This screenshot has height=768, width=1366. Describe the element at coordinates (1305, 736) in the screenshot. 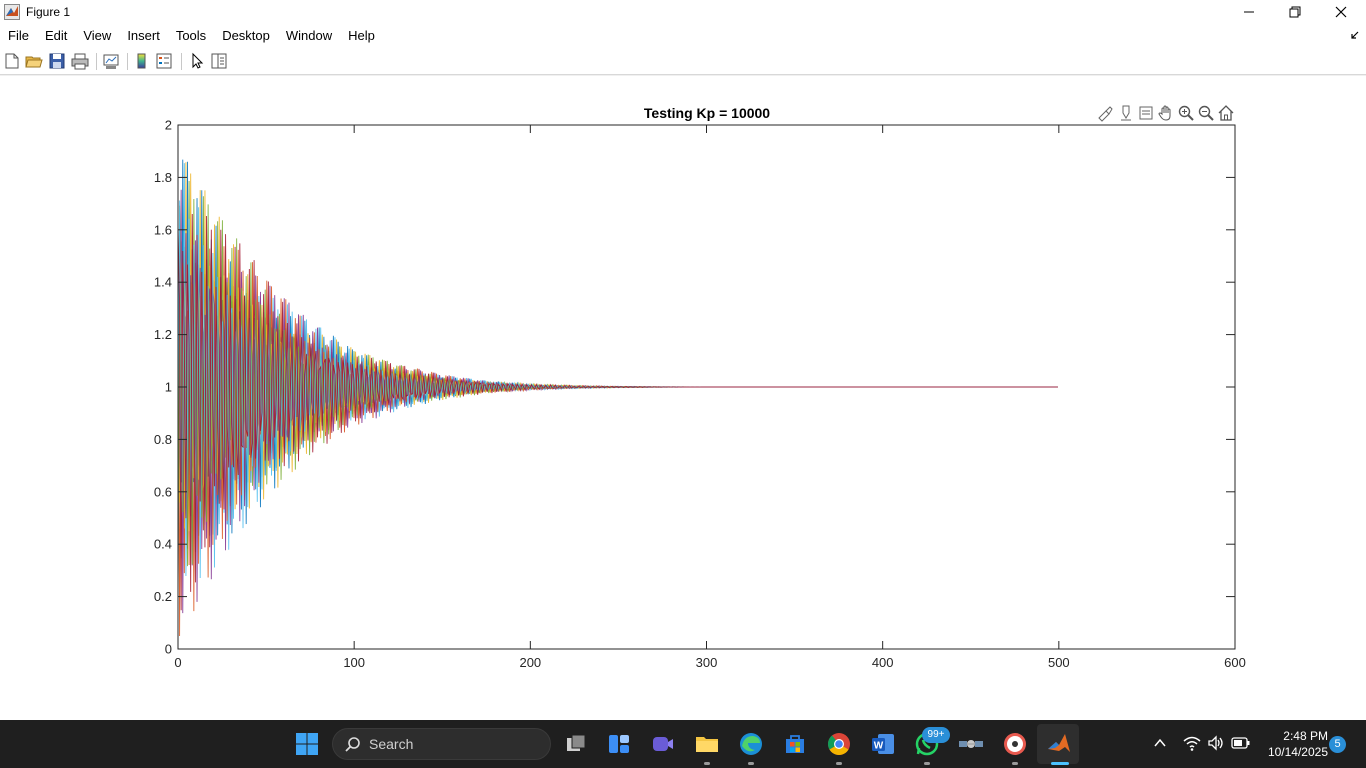

I see `clock-time: 2:48 PM` at that location.